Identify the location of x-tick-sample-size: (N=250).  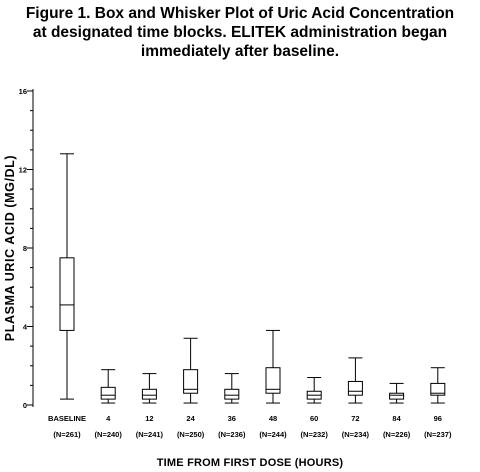
(191, 434).